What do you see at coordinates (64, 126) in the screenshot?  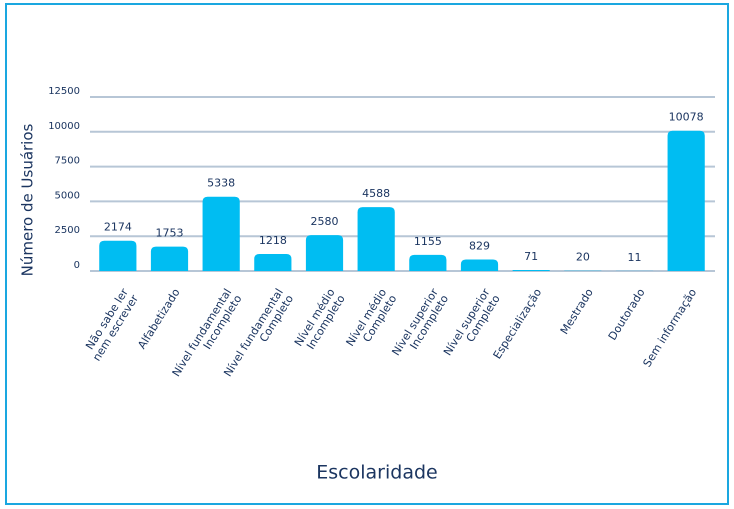 I see `y-tick-label: 10000` at bounding box center [64, 126].